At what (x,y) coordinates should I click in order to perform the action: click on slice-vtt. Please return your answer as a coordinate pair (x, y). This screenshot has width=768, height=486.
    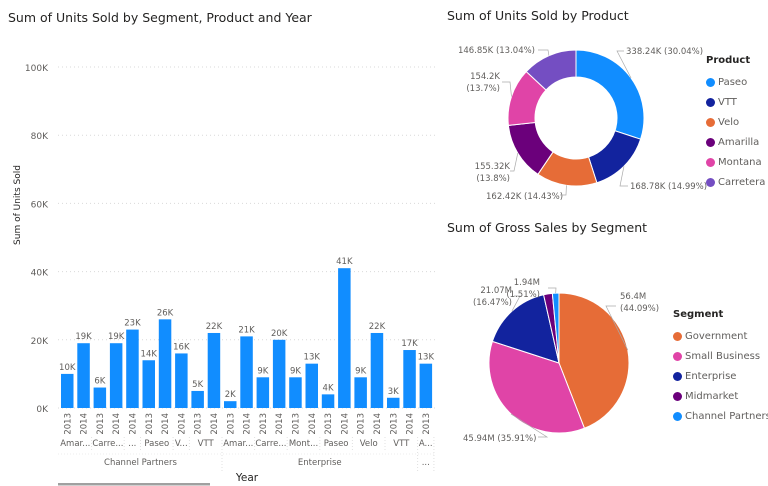
    Looking at the image, I should click on (614, 157).